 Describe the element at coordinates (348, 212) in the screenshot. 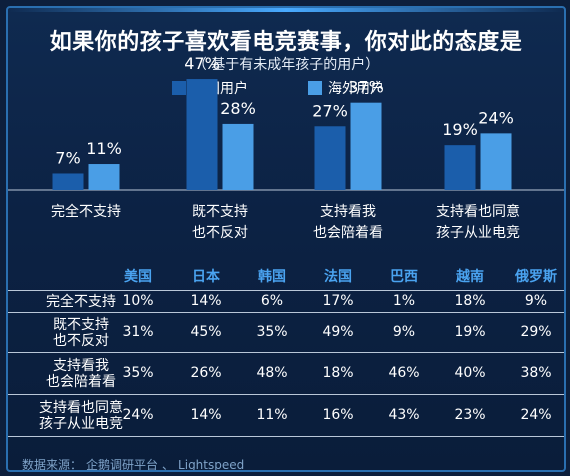

I see `category-label-2-line-0: 支持看我` at that location.